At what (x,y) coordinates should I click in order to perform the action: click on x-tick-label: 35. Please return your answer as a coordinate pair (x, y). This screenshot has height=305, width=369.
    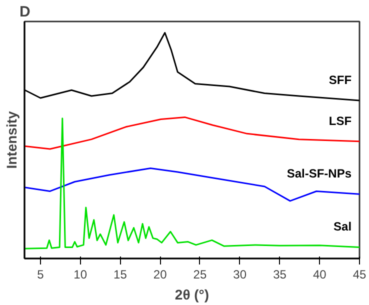
    Looking at the image, I should click on (280, 275).